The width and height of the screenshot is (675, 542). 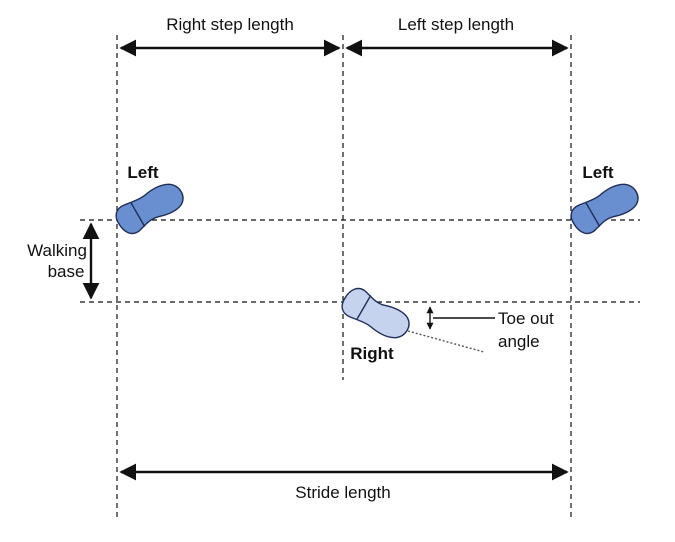 I want to click on right-step-length-label: Right step length, so click(x=230, y=24).